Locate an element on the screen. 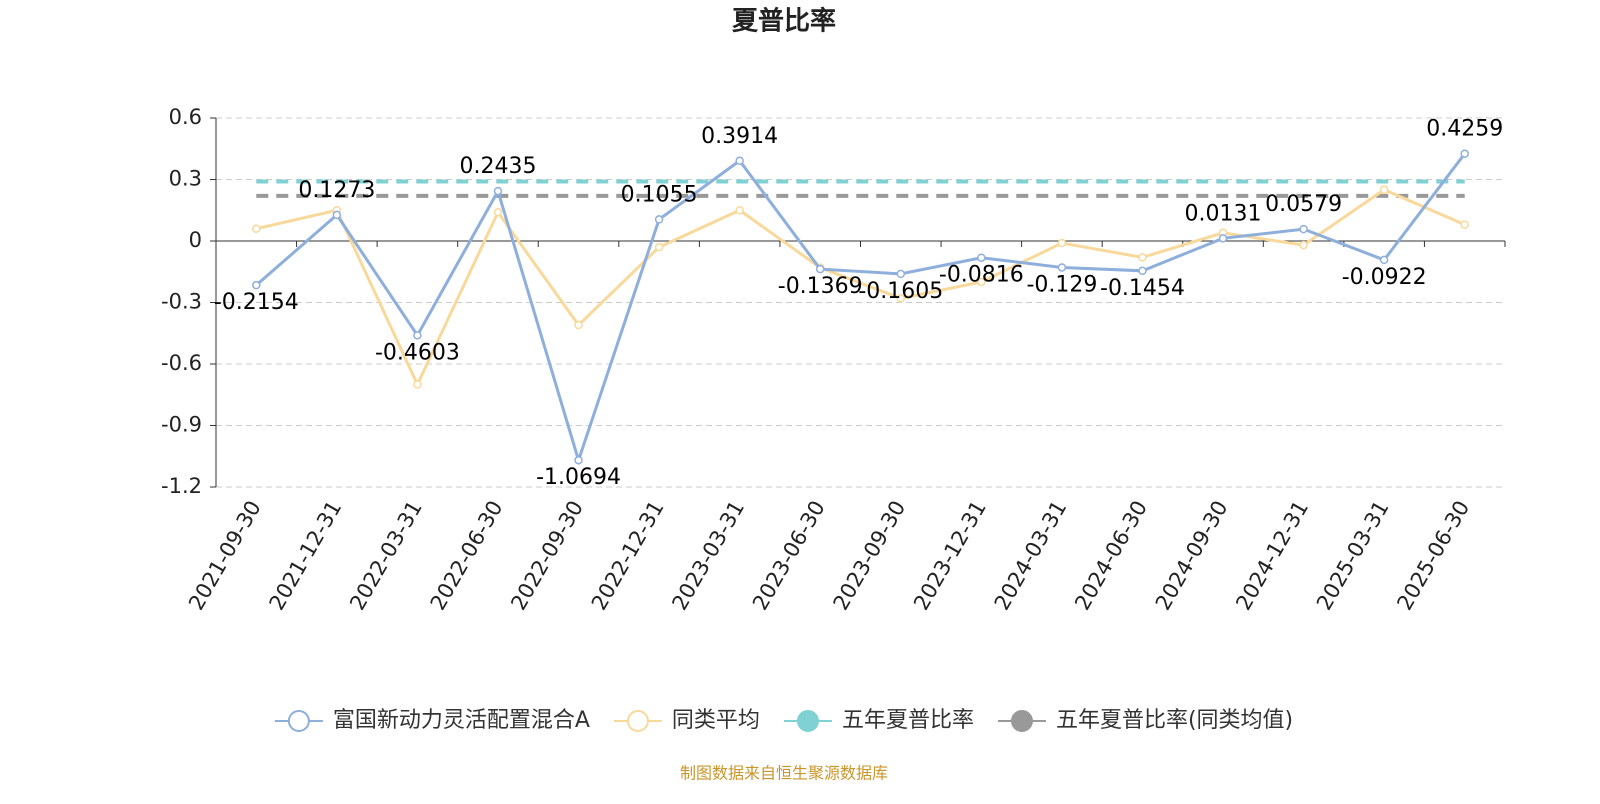 Image resolution: width=1600 pixels, height=804 pixels. x-tick-label: 2022-09-30 is located at coordinates (547, 556).